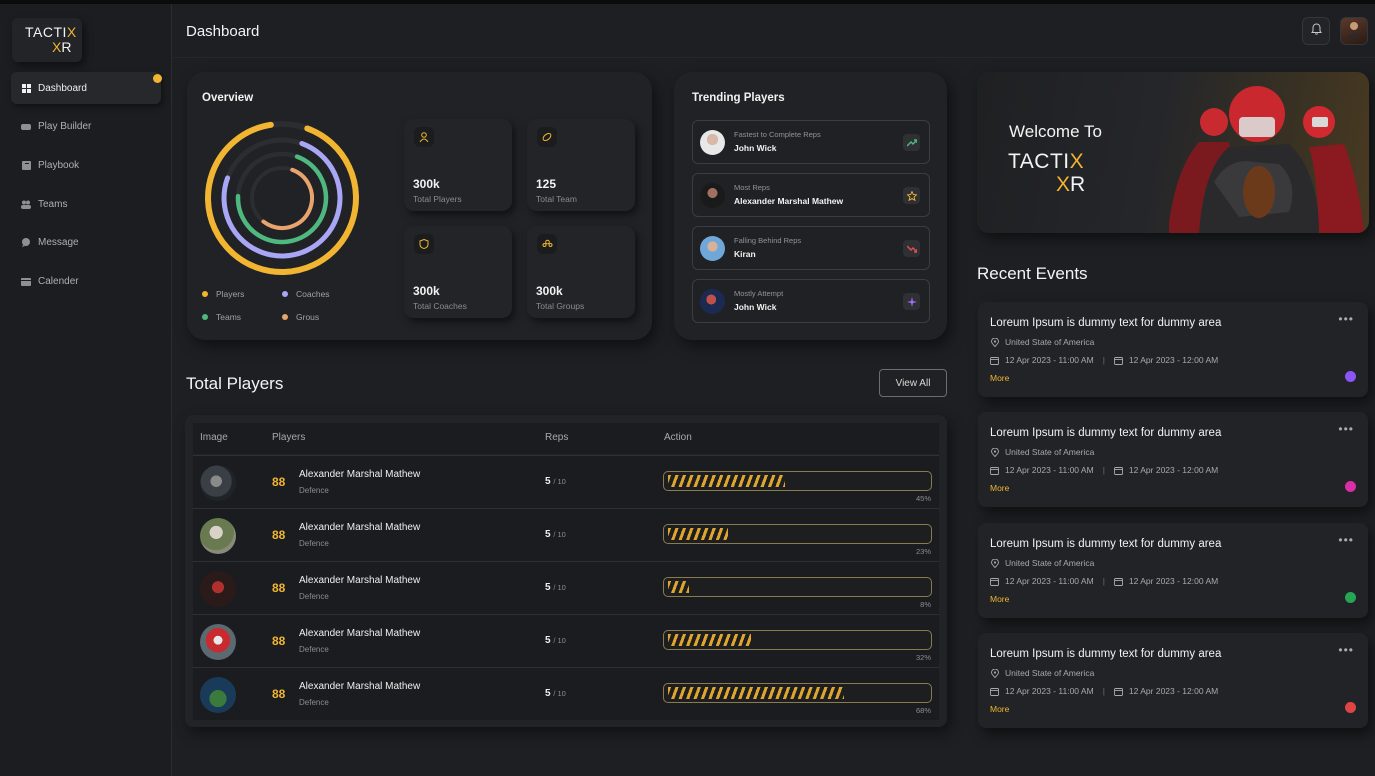  Describe the element at coordinates (86, 88) in the screenshot. I see `sidebar-item-dashboard: Dashboard` at that location.